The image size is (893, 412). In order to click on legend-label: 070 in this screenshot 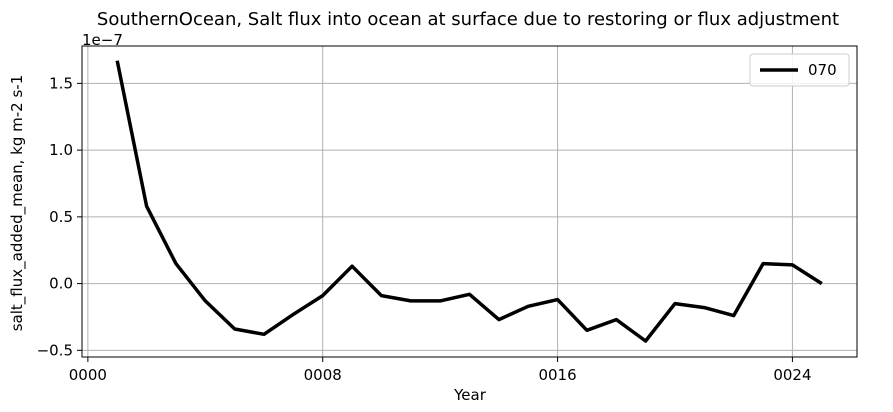, I will do `click(822, 70)`.